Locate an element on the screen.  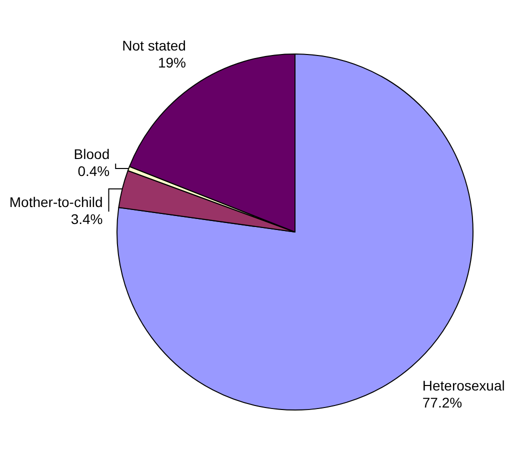
data-label: 19% is located at coordinates (172, 62).